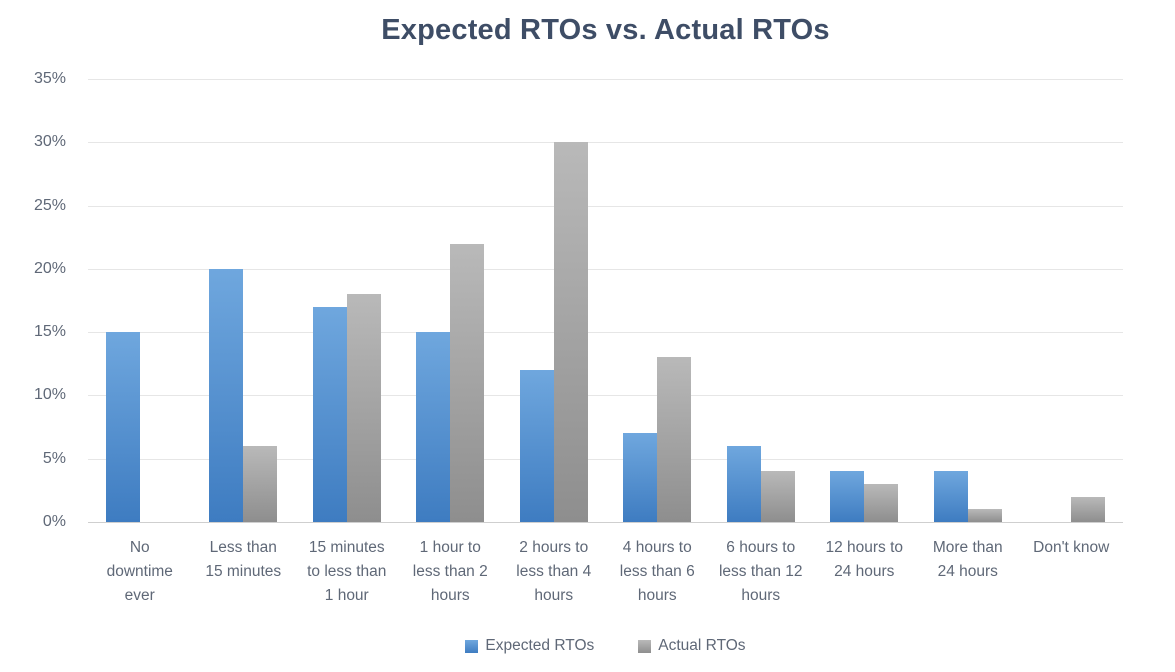 The image size is (1175, 672). I want to click on x-axis-category-label: 15 minutes to less than 1 hour, so click(347, 571).